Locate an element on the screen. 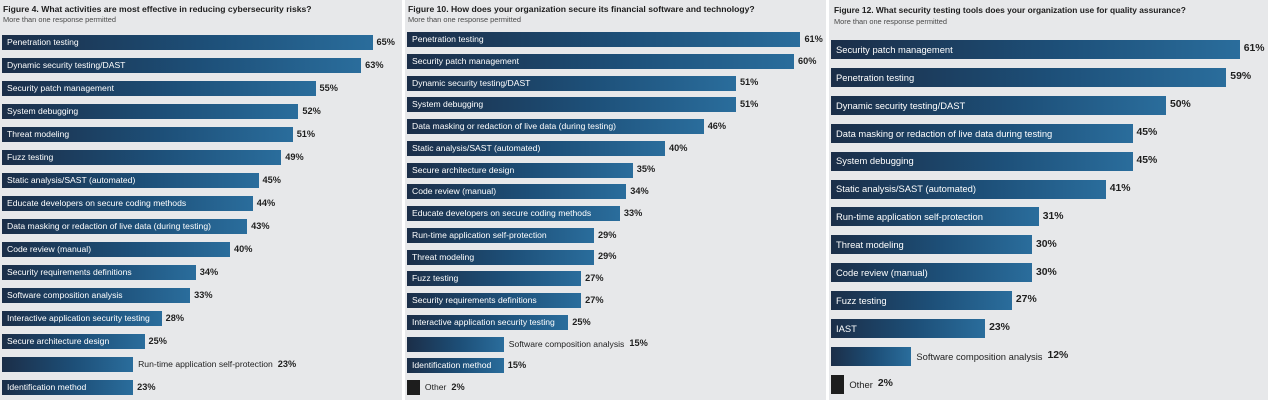  bar-label: Penetration testing is located at coordinates (448, 39).